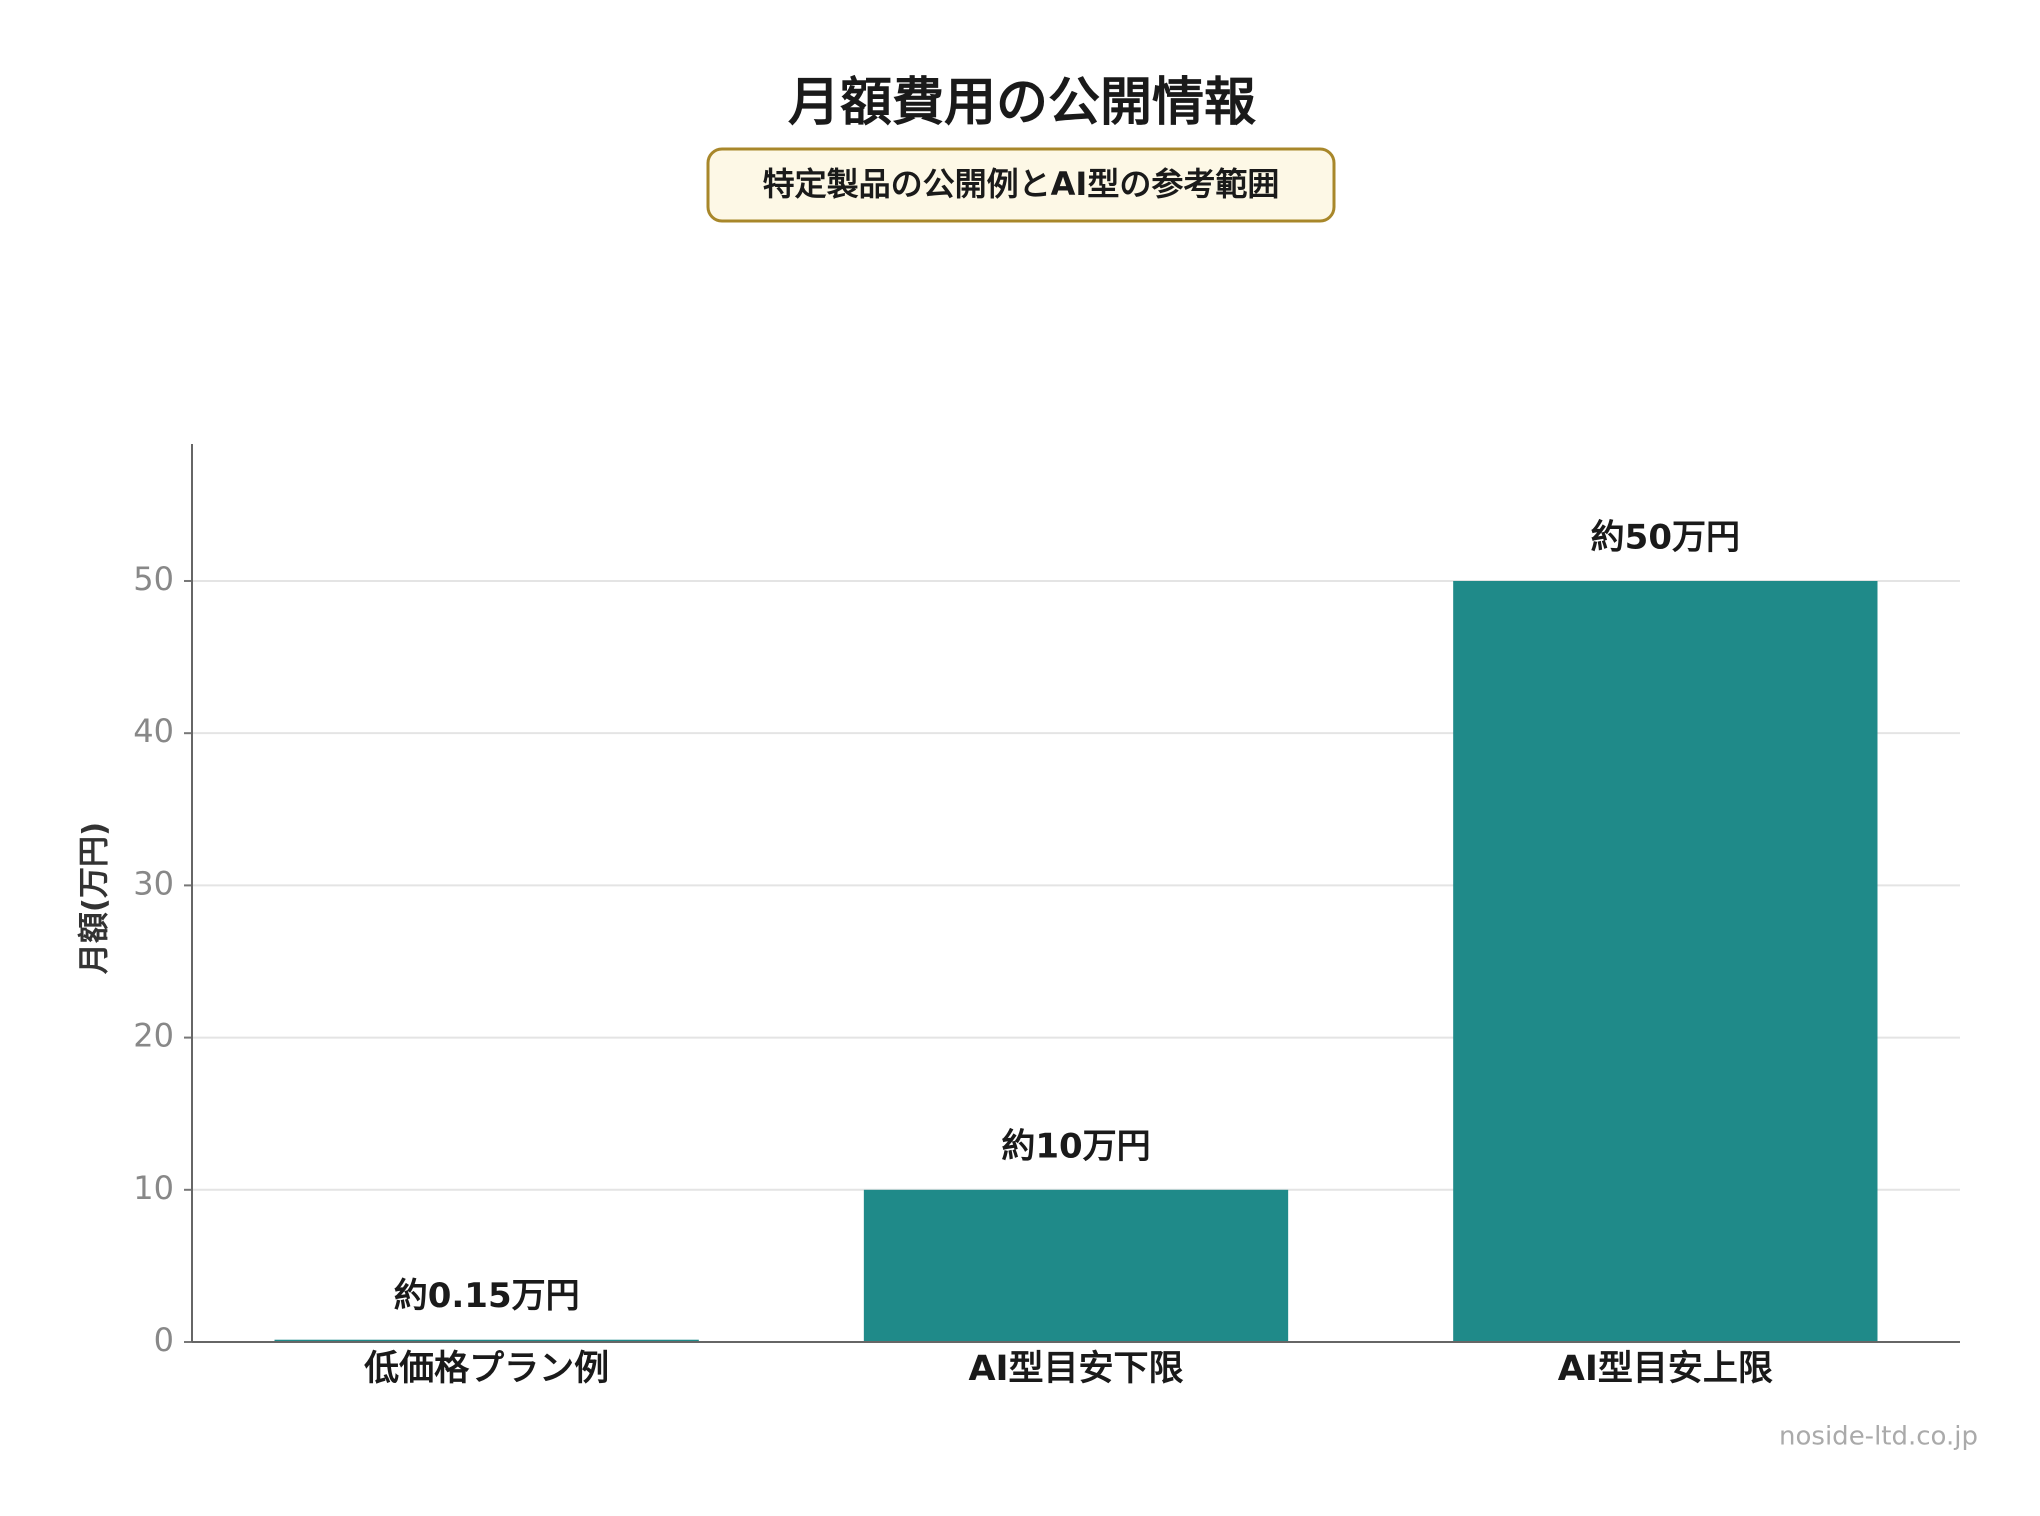 The image size is (2040, 1516). What do you see at coordinates (153, 1036) in the screenshot?
I see `y-tick-label: 20` at bounding box center [153, 1036].